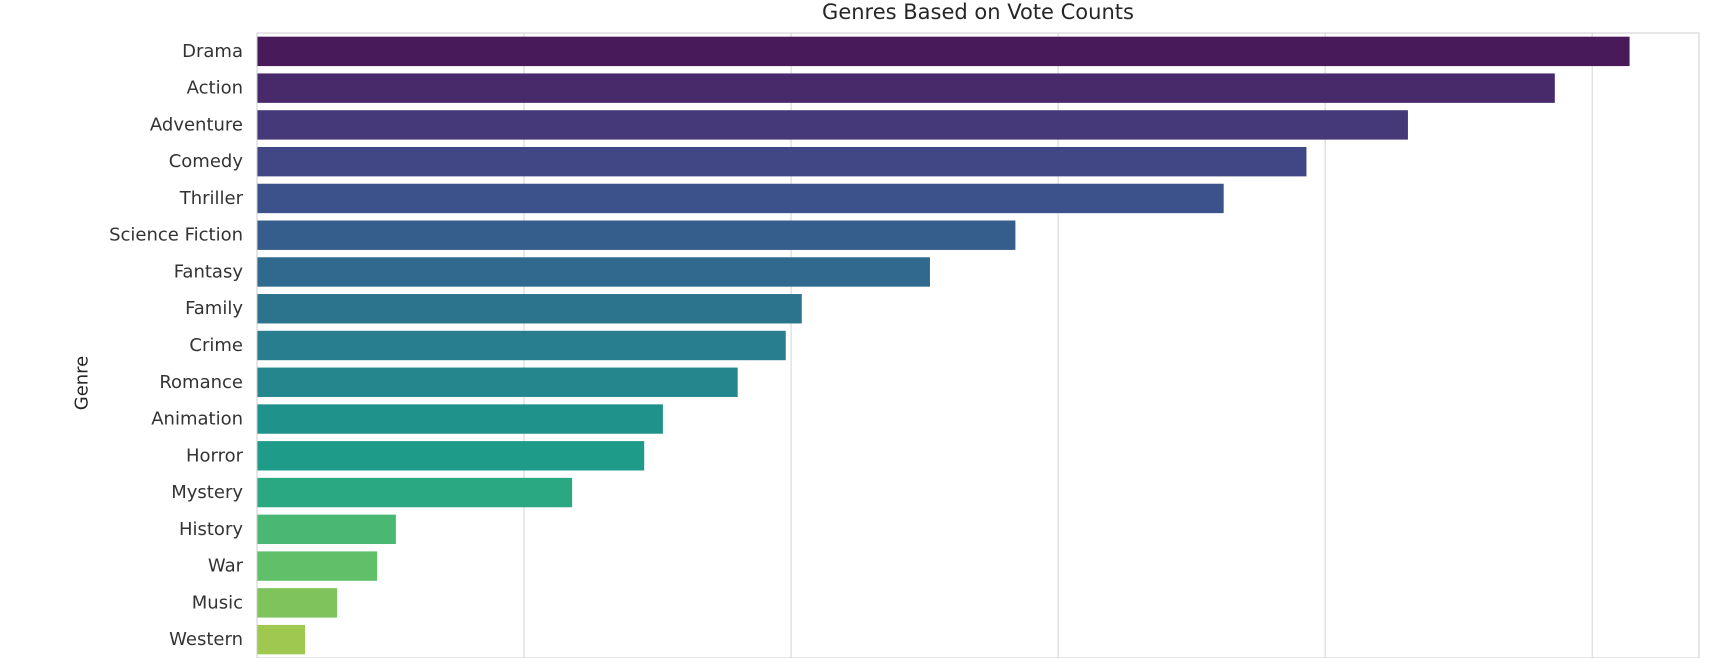 The width and height of the screenshot is (1725, 658). Describe the element at coordinates (740, 198) in the screenshot. I see `bar-thriller` at that location.